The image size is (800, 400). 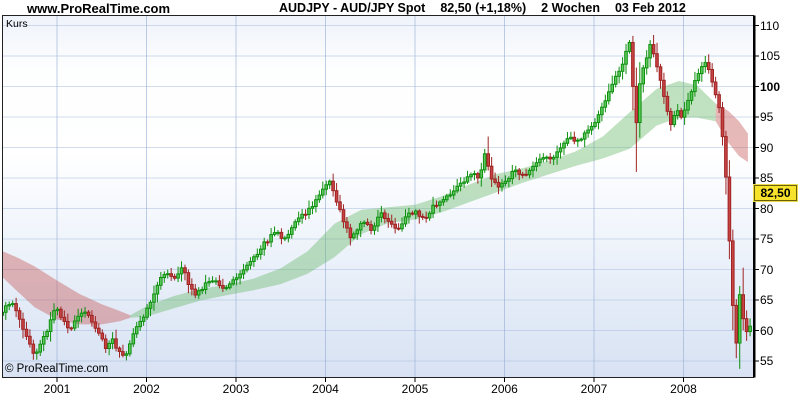 I want to click on y-axis-label: 70, so click(x=767, y=269).